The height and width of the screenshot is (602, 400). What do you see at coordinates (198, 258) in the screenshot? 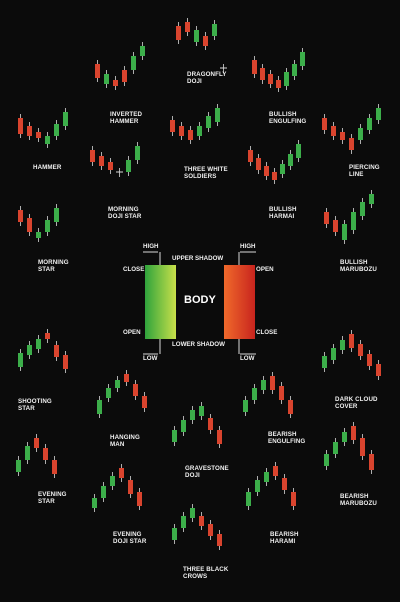
I see `label-upper-shadow: UPPER SHADOW` at bounding box center [198, 258].